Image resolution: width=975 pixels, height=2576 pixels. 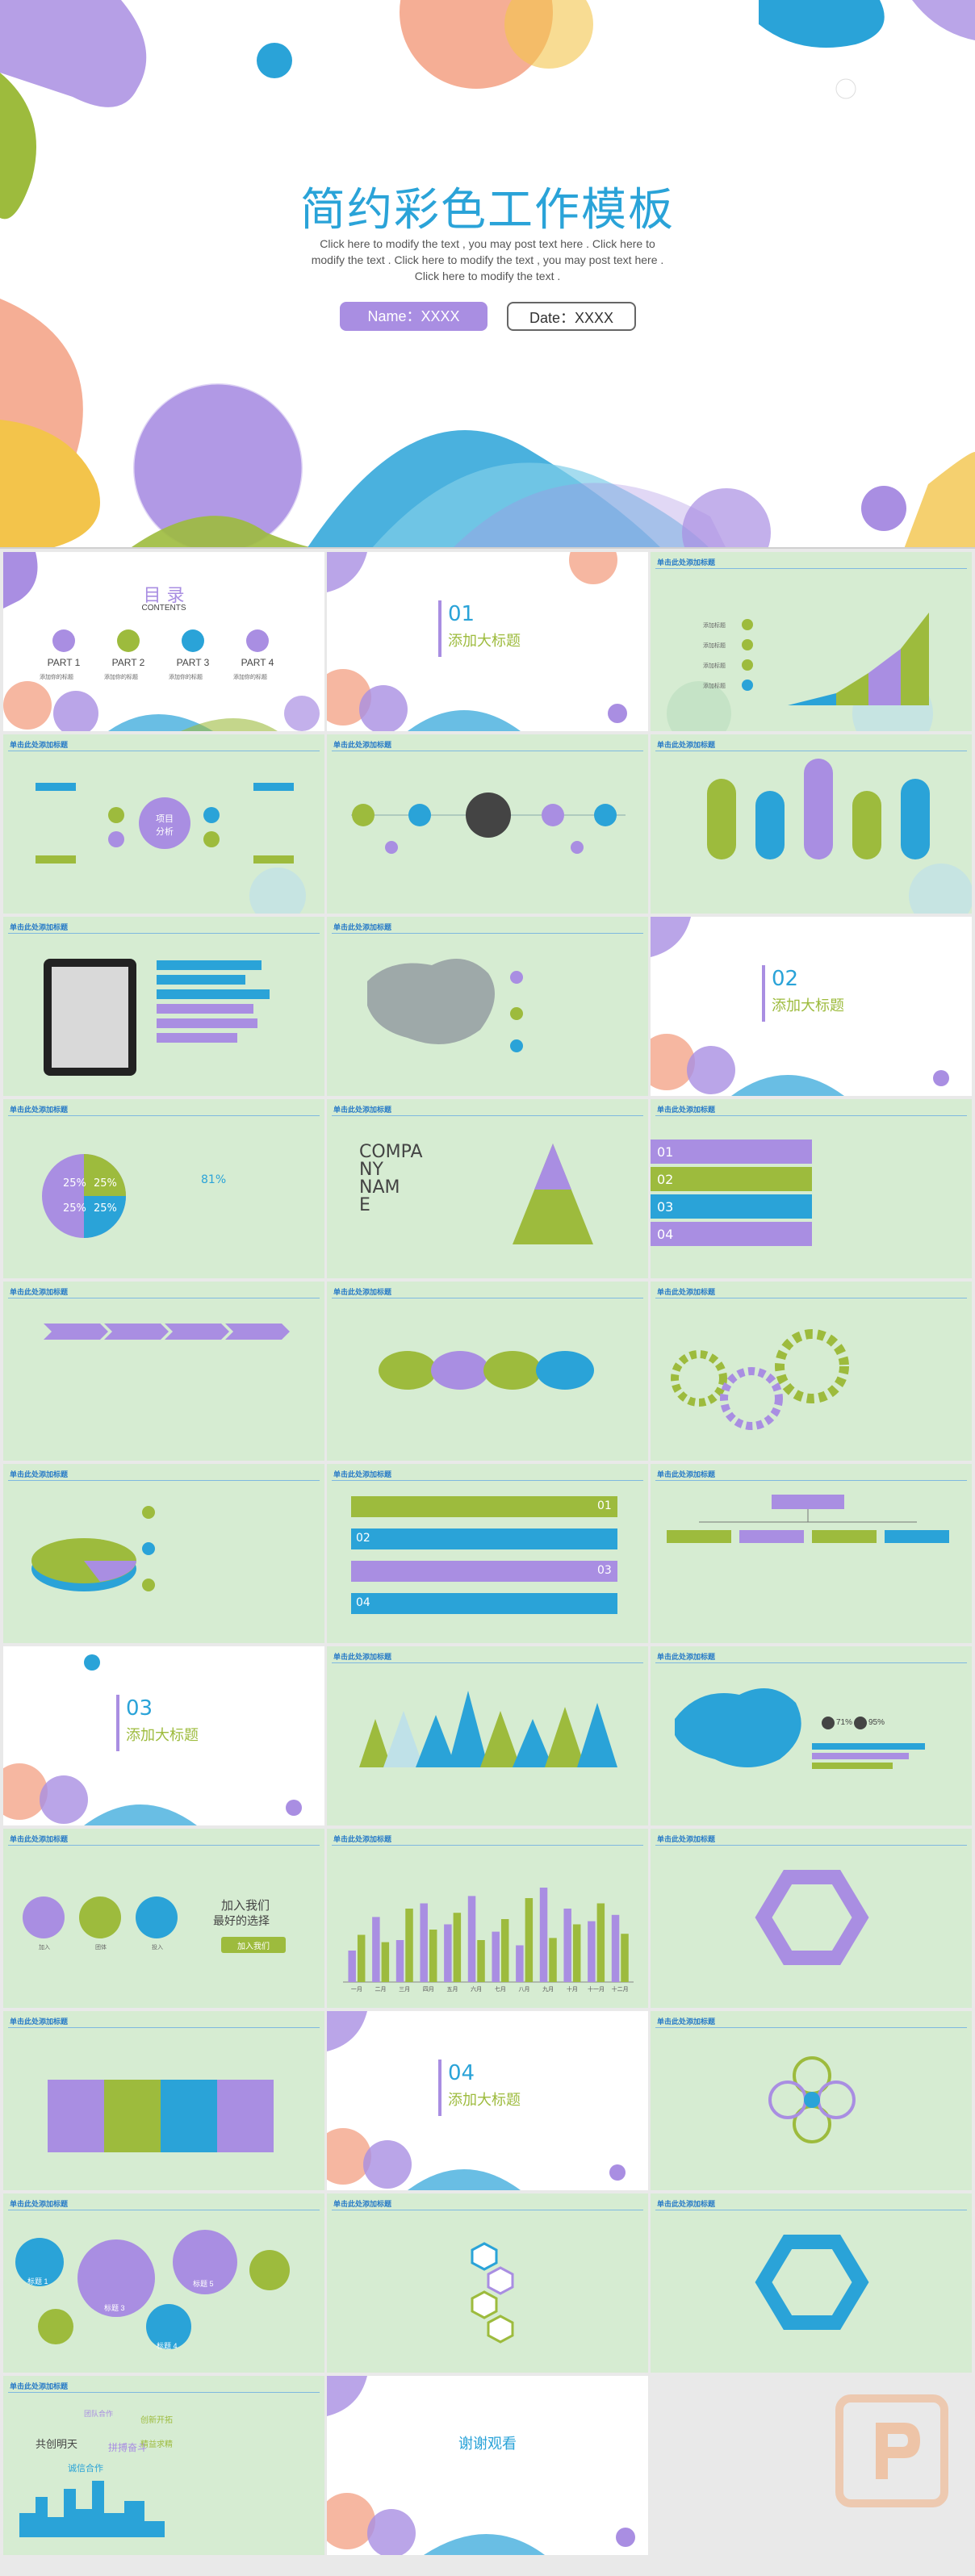 What do you see at coordinates (163, 1188) in the screenshot?
I see `slide-eco-pie: 单击此处添加标题 25% 25% 25% 25% 81%` at bounding box center [163, 1188].